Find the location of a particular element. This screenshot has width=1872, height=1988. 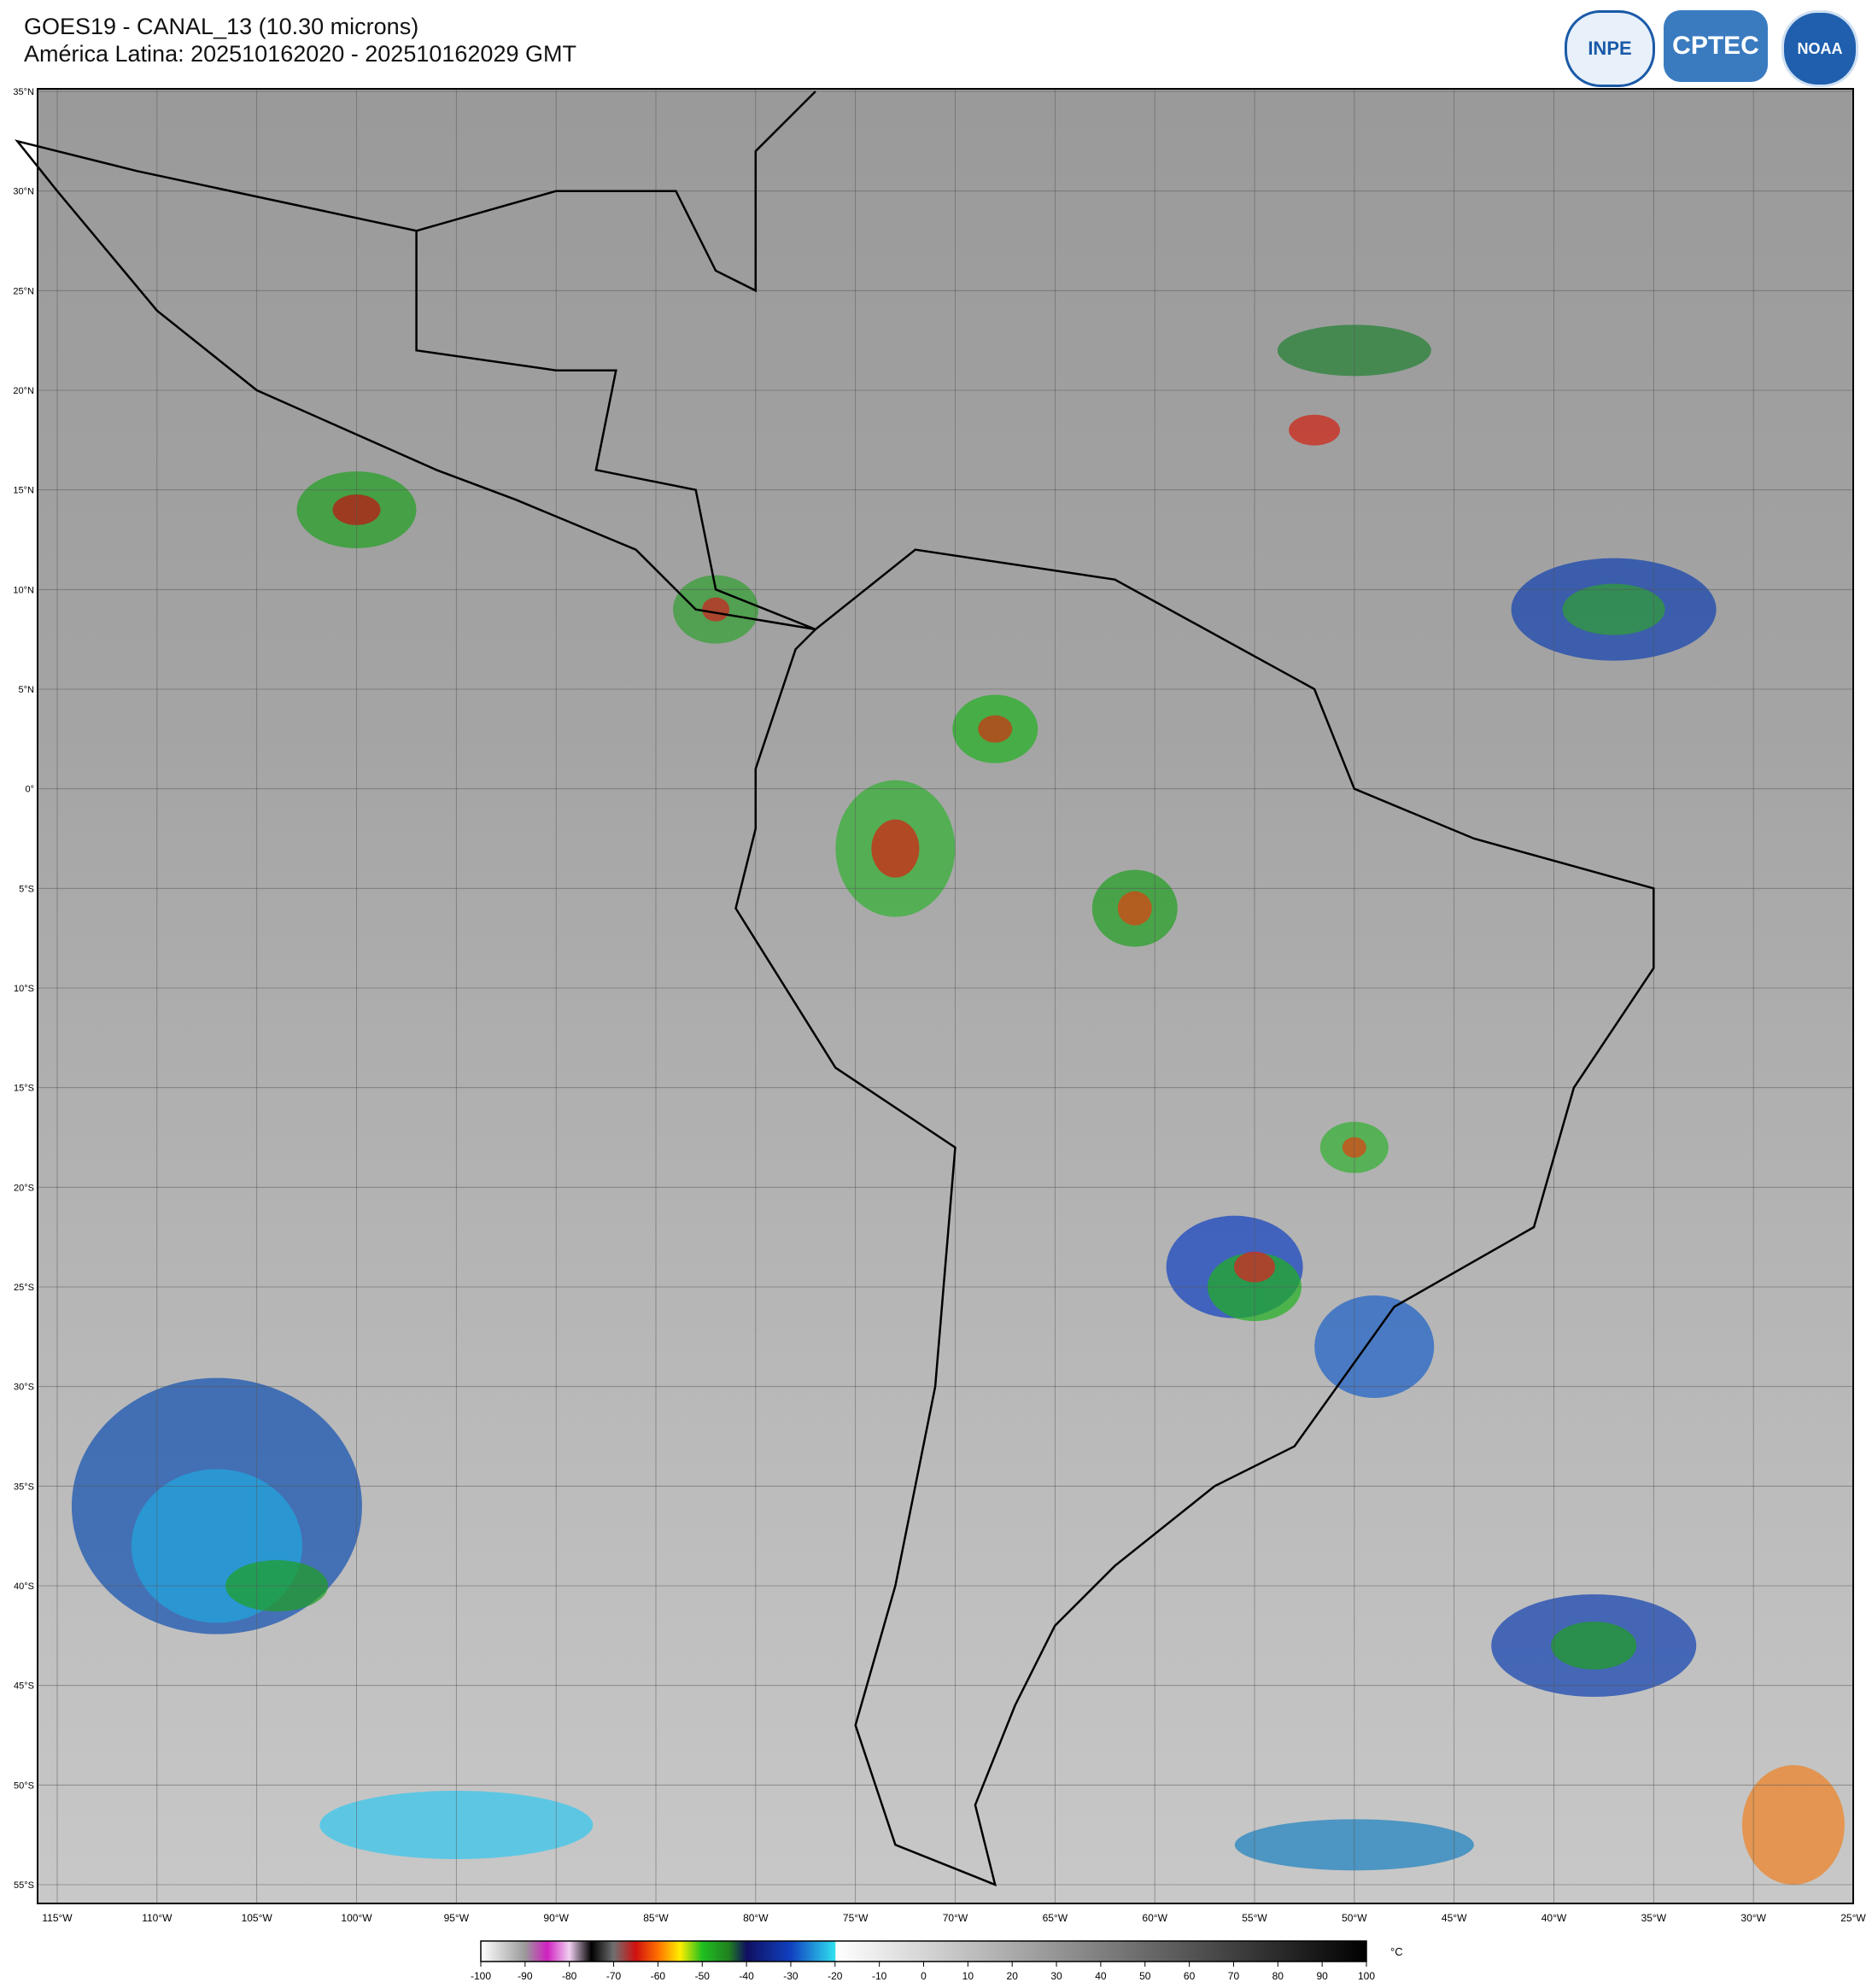

logo-noaa: NOAA is located at coordinates (1819, 48).